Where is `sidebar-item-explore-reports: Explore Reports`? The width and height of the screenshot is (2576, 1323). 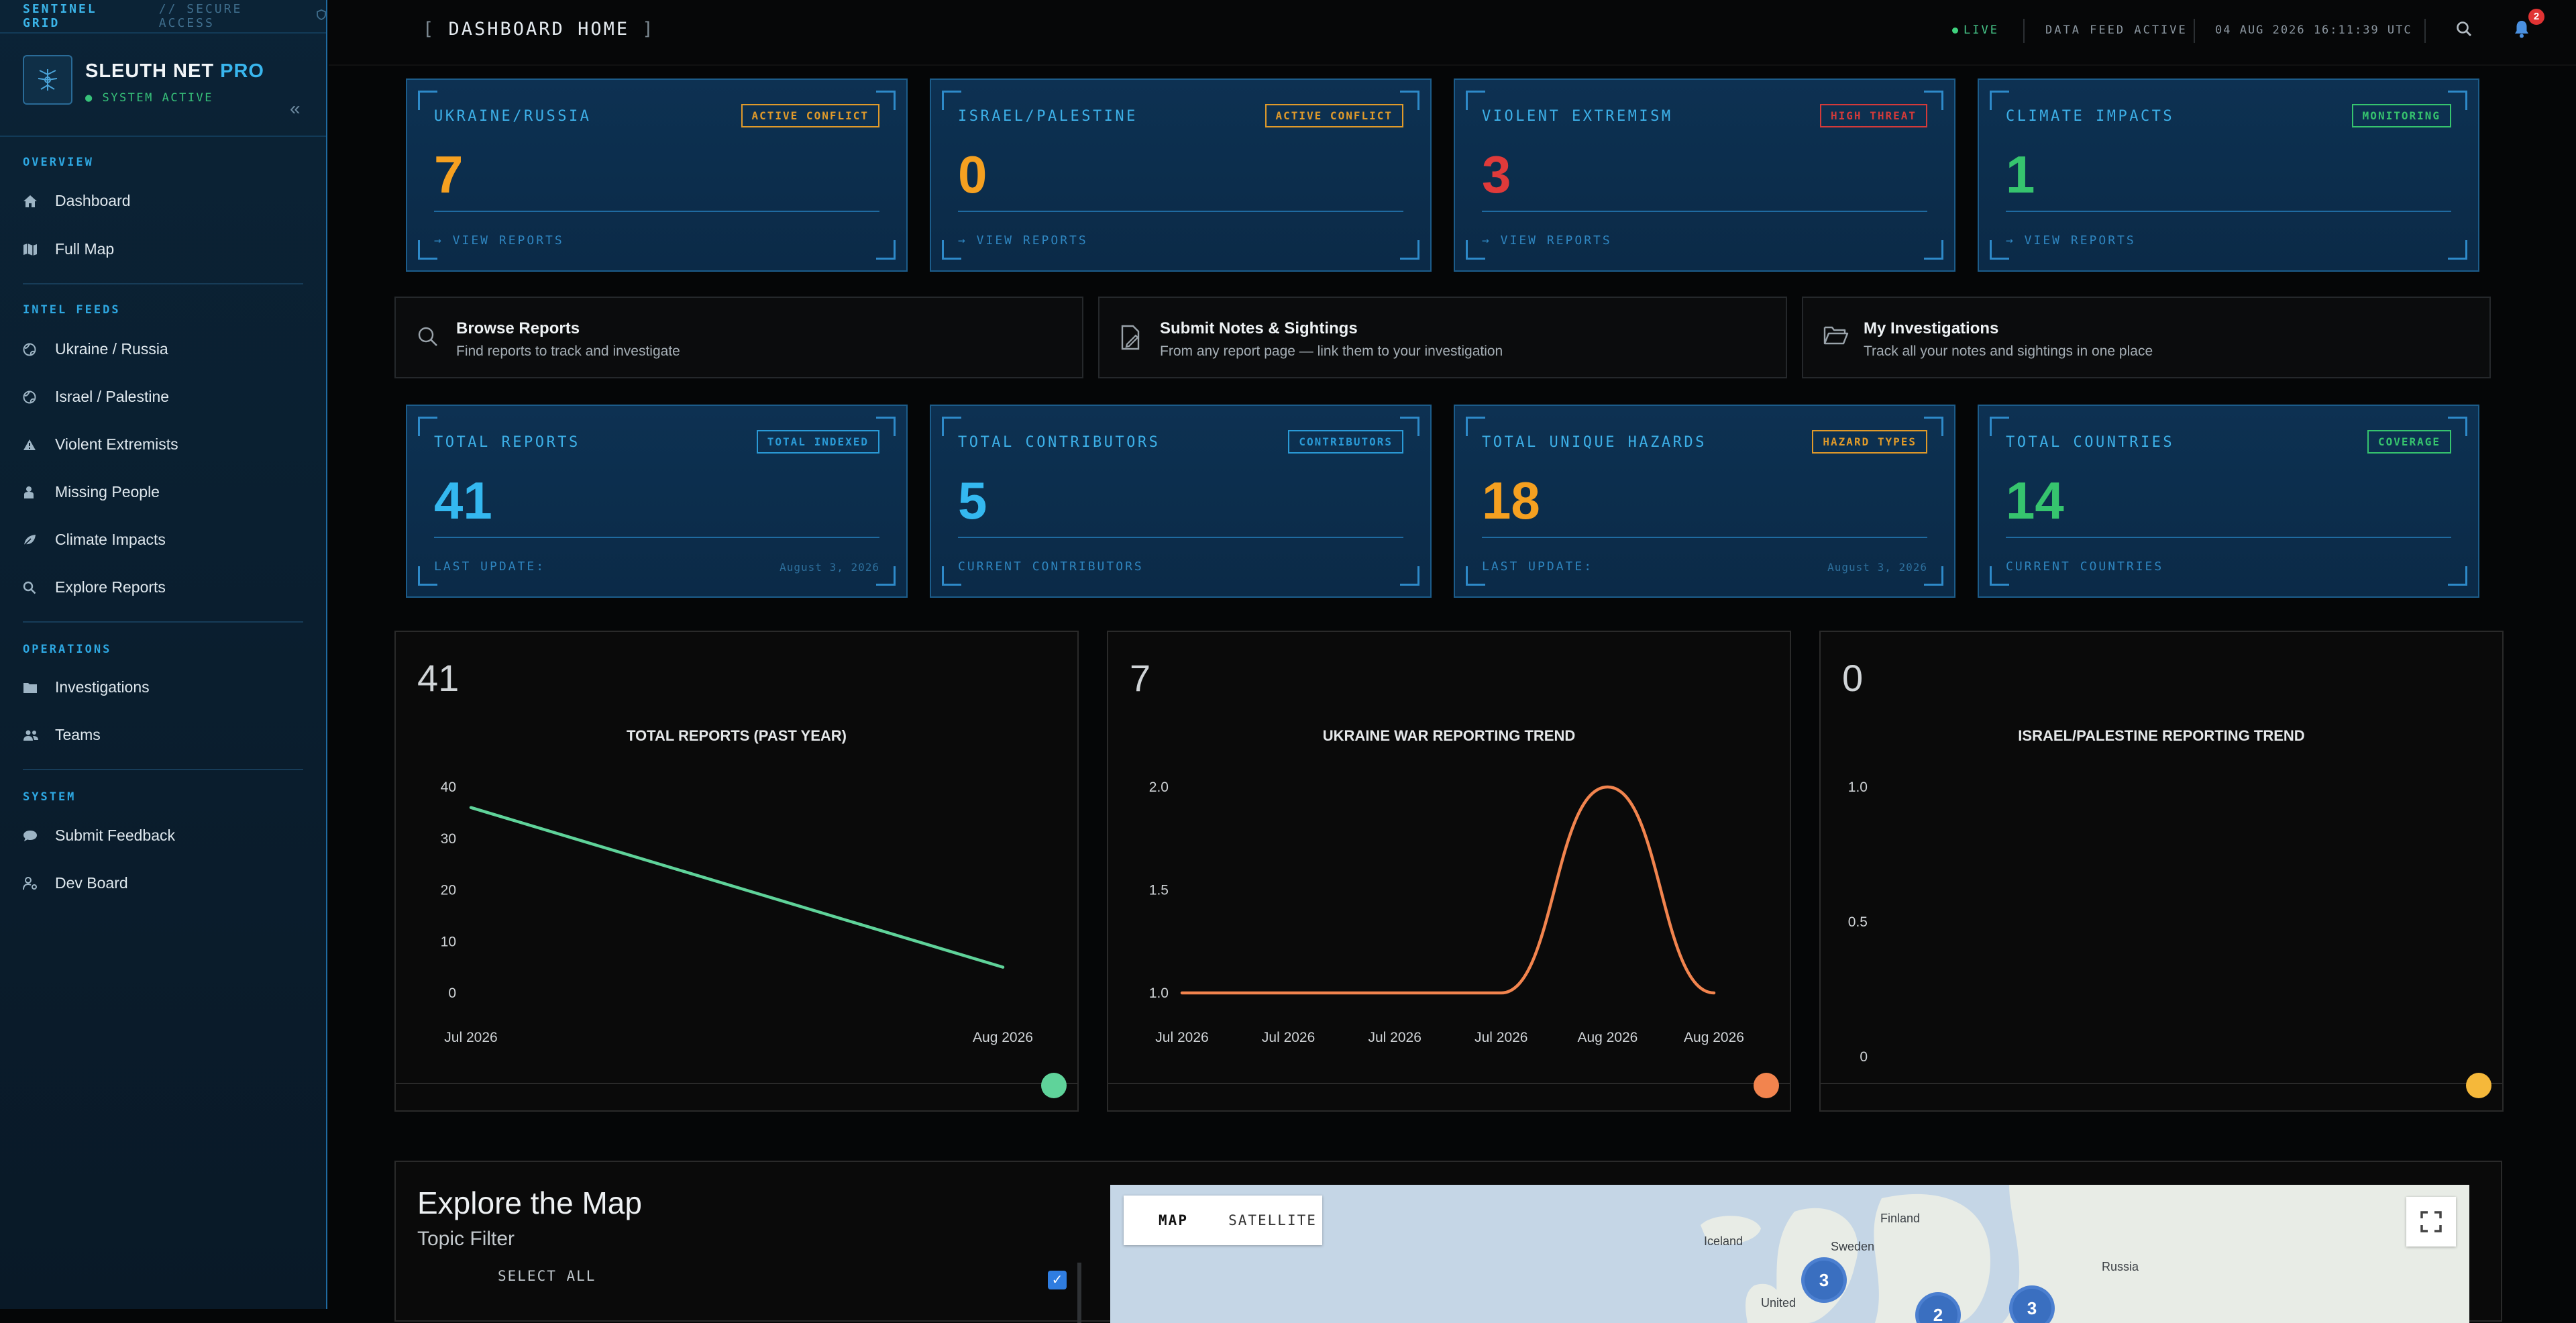
sidebar-item-explore-reports: Explore Reports is located at coordinates (94, 587).